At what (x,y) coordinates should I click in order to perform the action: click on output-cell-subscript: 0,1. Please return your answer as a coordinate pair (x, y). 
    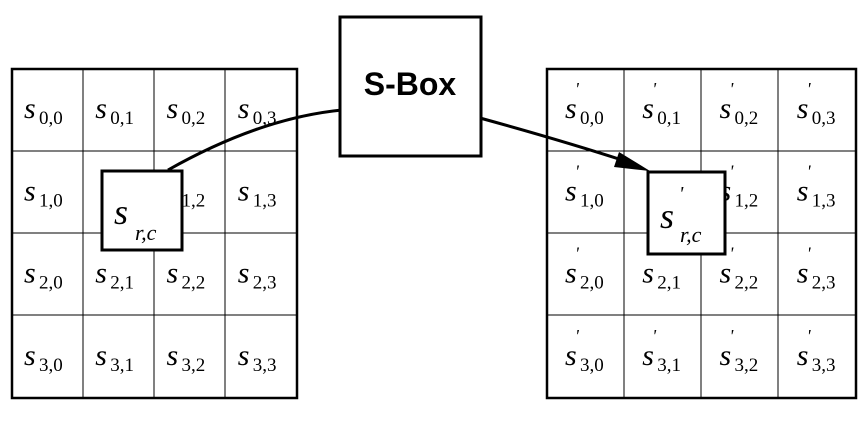
    Looking at the image, I should click on (669, 118).